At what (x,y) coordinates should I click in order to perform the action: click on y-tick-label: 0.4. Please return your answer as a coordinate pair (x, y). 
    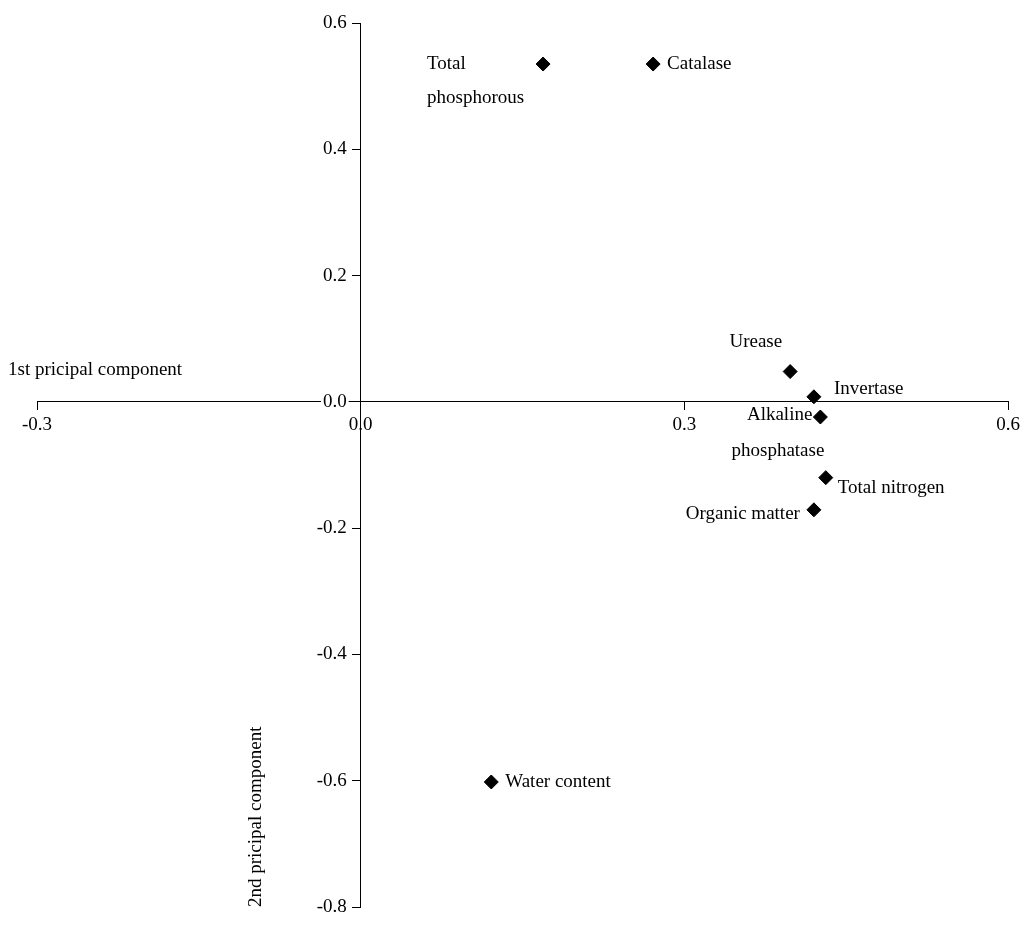
    Looking at the image, I should click on (335, 148).